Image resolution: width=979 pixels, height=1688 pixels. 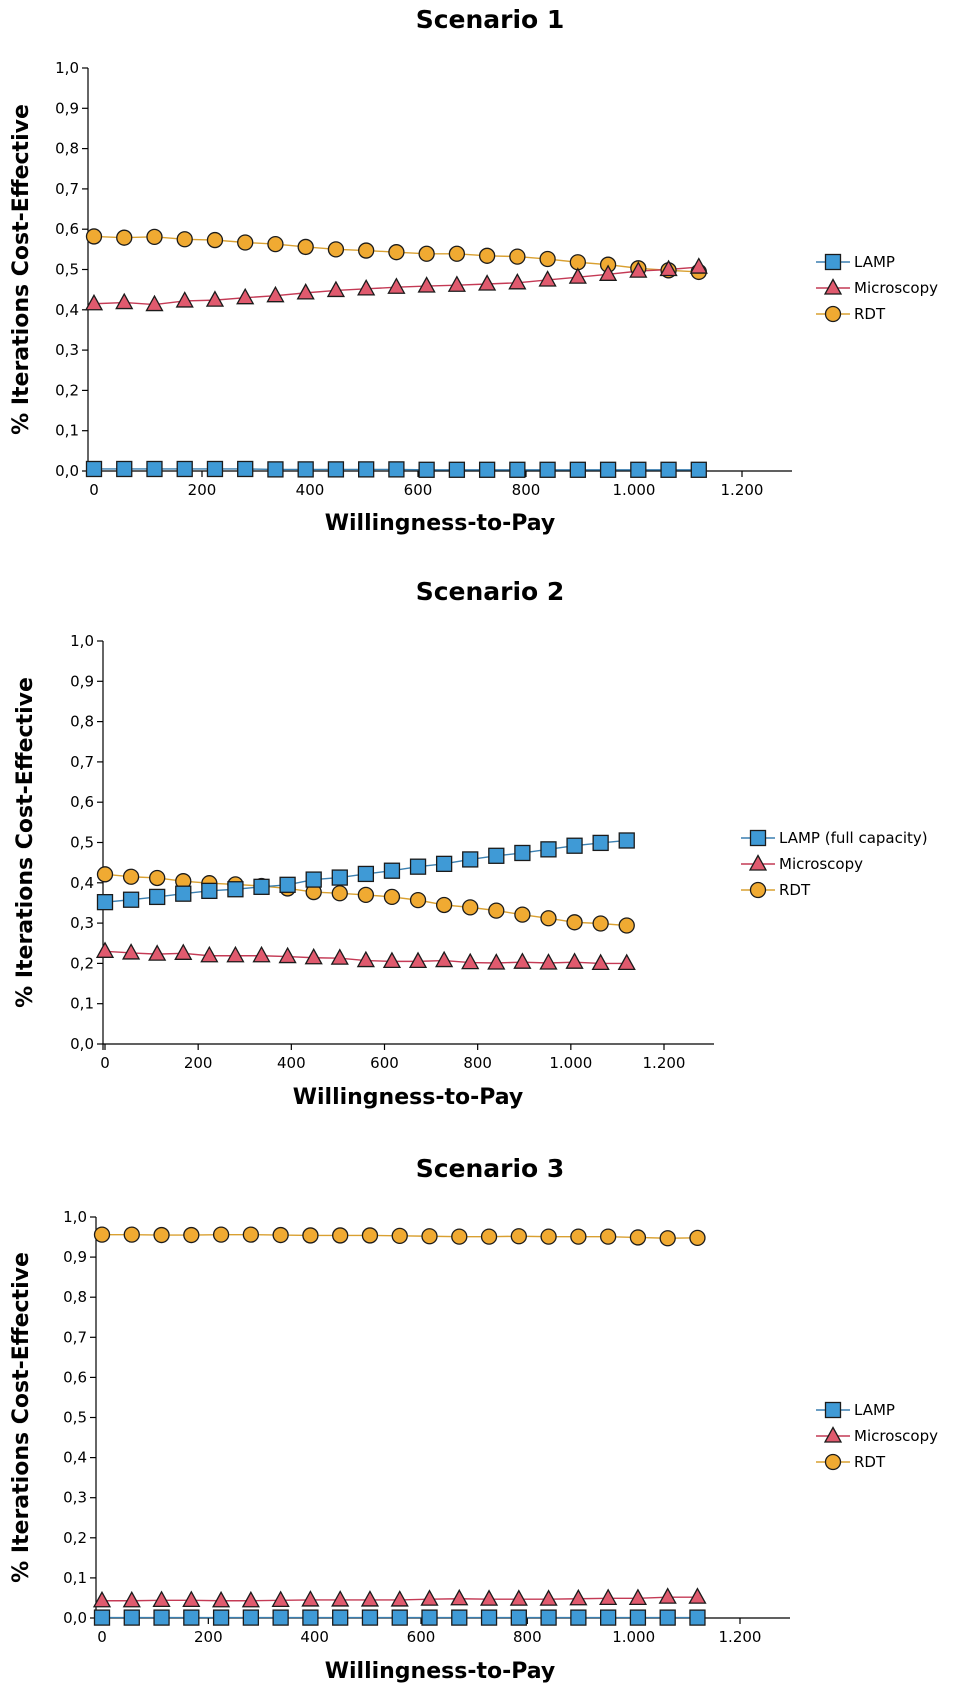 I want to click on x-tick-label: 1.000, so click(x=634, y=490).